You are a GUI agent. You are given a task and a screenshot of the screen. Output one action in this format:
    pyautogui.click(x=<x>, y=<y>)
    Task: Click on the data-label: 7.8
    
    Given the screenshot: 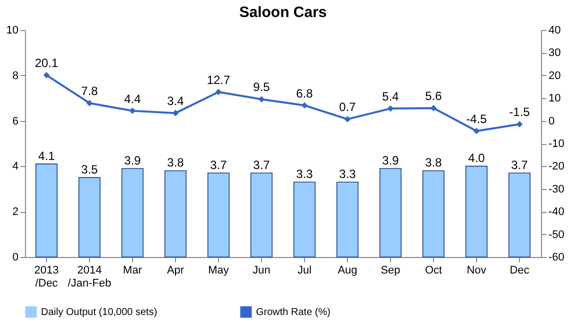 What is the action you would take?
    pyautogui.click(x=89, y=91)
    